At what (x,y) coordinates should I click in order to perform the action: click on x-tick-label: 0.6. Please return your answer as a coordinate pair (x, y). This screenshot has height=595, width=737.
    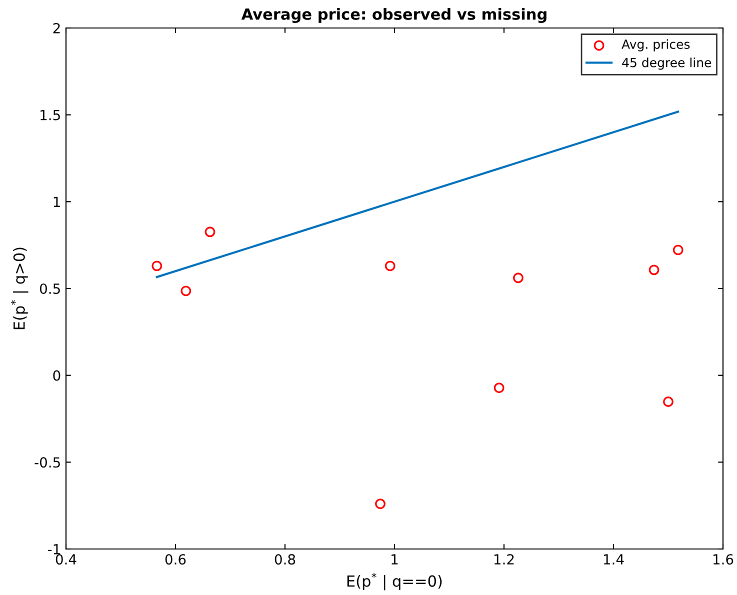
    Looking at the image, I should click on (175, 559).